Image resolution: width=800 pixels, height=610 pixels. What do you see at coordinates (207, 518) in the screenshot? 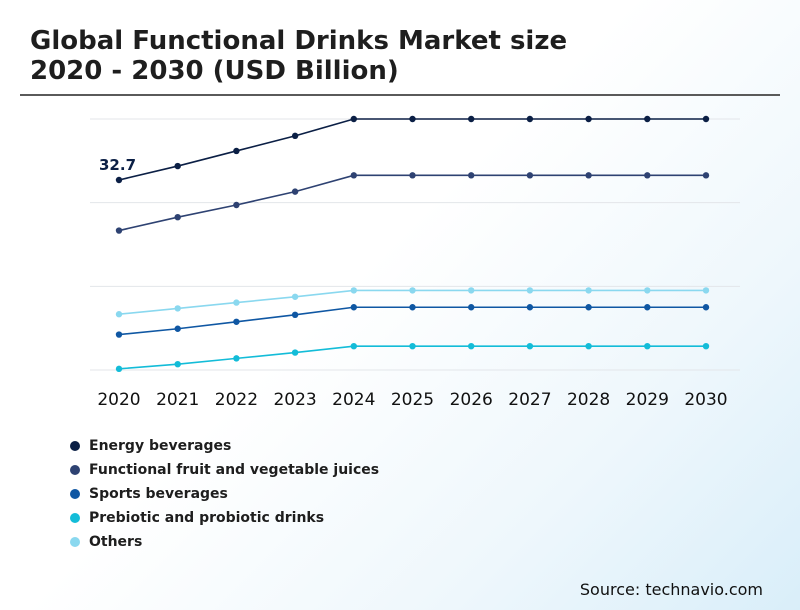
I see `legend-label: Prebiotic and probiotic drinks` at bounding box center [207, 518].